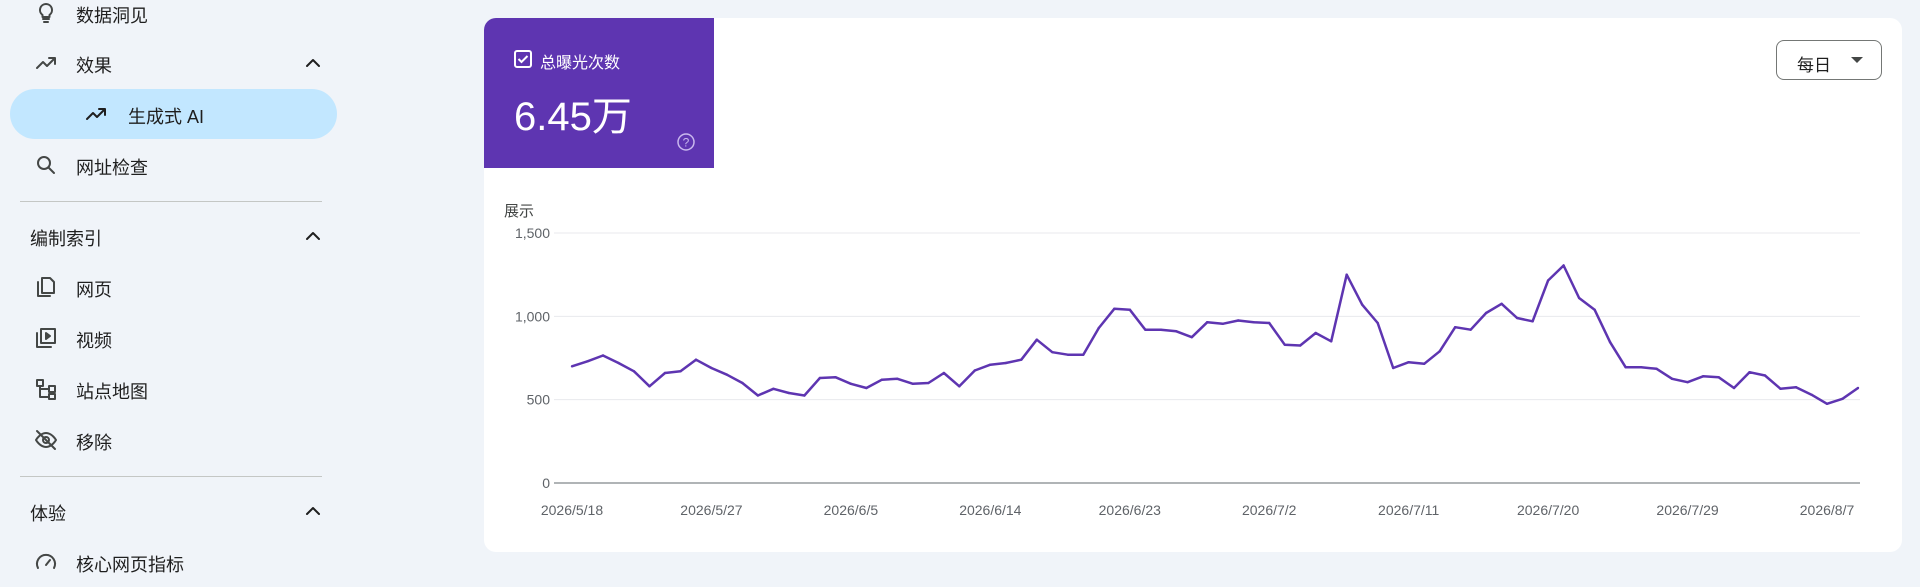 The width and height of the screenshot is (1920, 587). I want to click on x-tick-label: 2026/5/27, so click(711, 510).